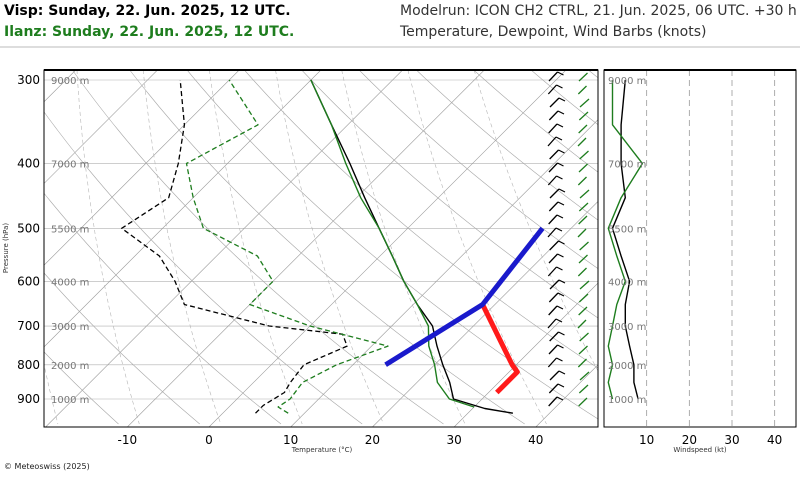 The height and width of the screenshot is (480, 800). Describe the element at coordinates (70, 327) in the screenshot. I see `altitude-label: 3000 m` at that location.